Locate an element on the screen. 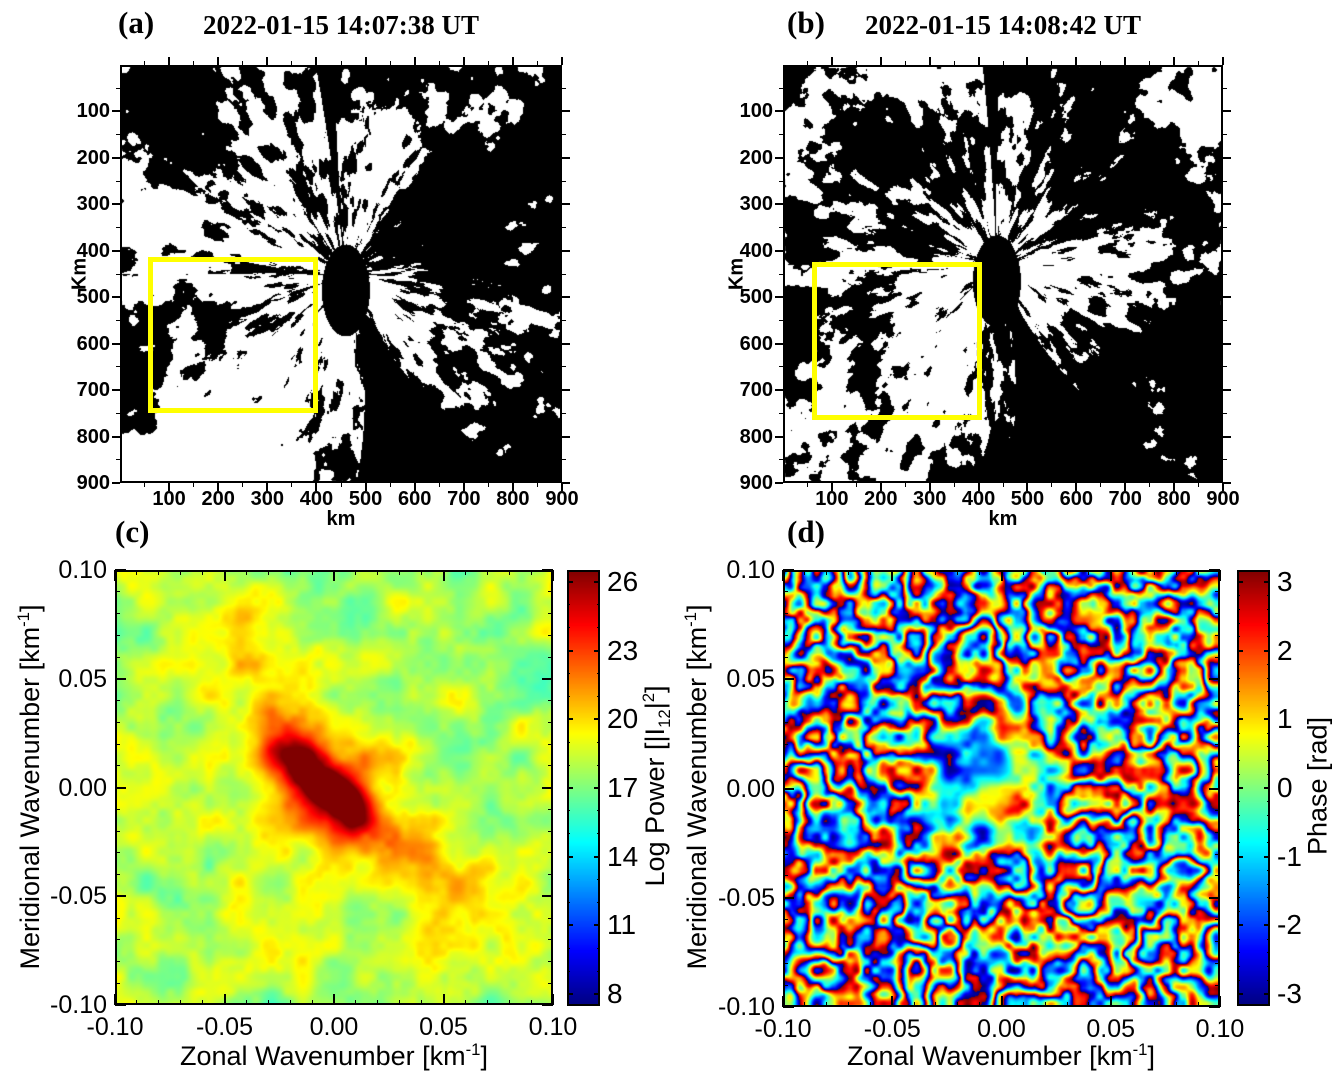 The width and height of the screenshot is (1335, 1082). x-axis-title-d-text: Zonal Wavenumber [km is located at coordinates (989, 1056).